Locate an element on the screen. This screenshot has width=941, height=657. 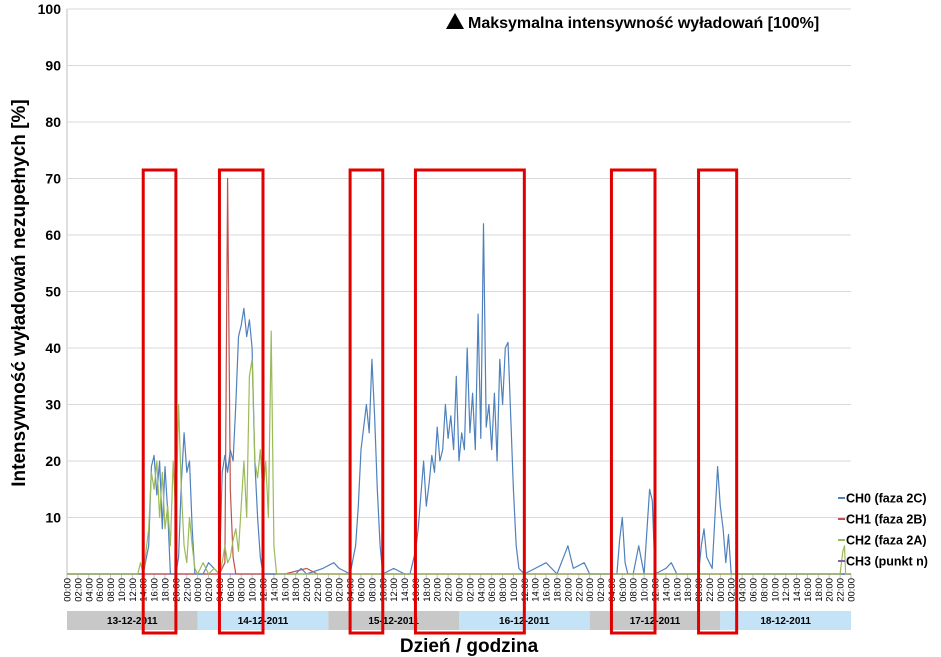
max-intensity-annotation: Maksymalna intensywność wyładowań [100%] is located at coordinates (632, 22).